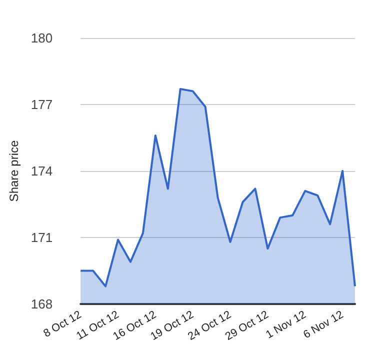  What do you see at coordinates (41, 171) in the screenshot?
I see `y-tick-label: 174` at bounding box center [41, 171].